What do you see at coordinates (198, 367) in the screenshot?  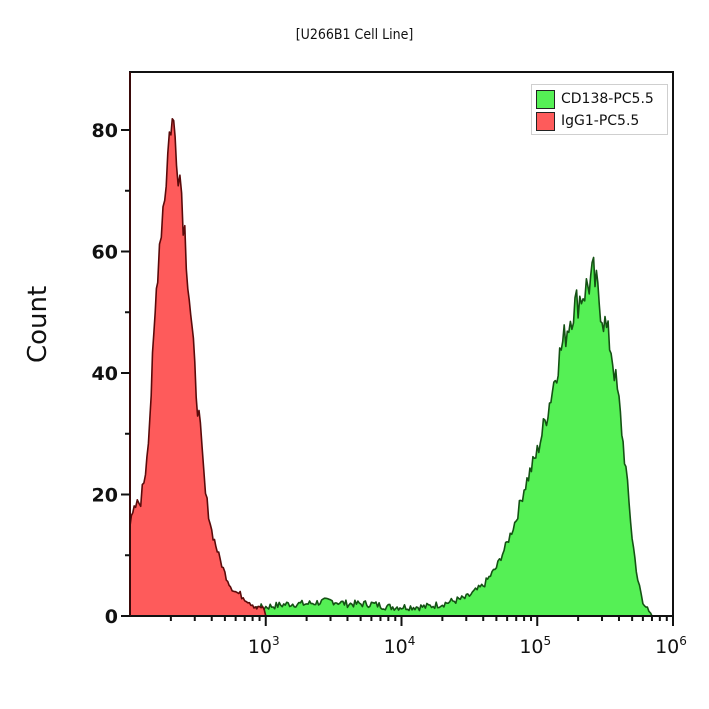 I see `series-igg1-pc5.5` at bounding box center [198, 367].